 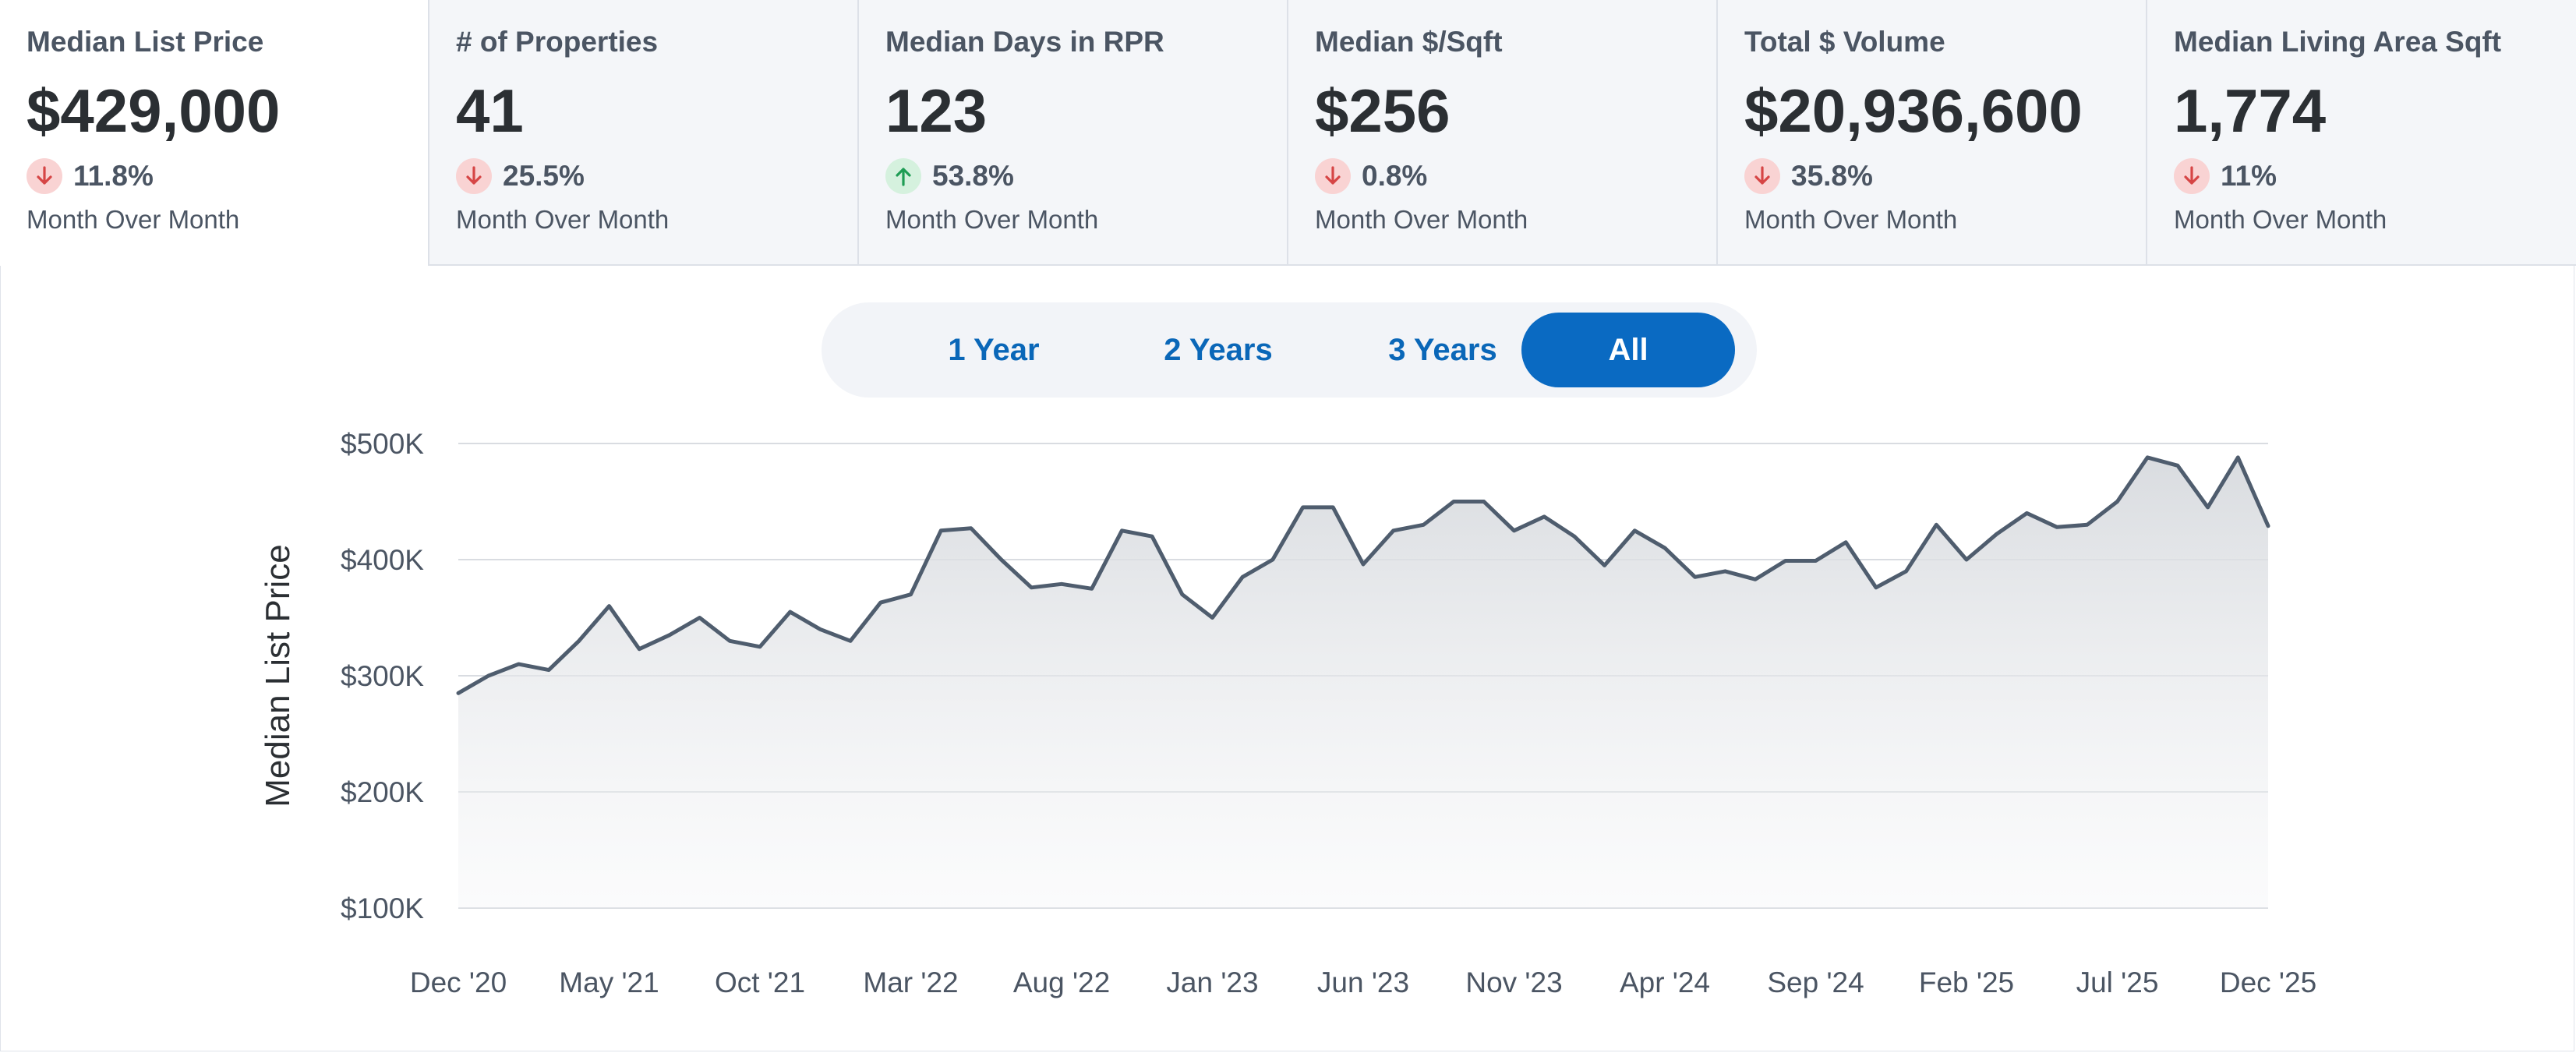 I want to click on x-tick-label: Mar '22, so click(x=910, y=982).